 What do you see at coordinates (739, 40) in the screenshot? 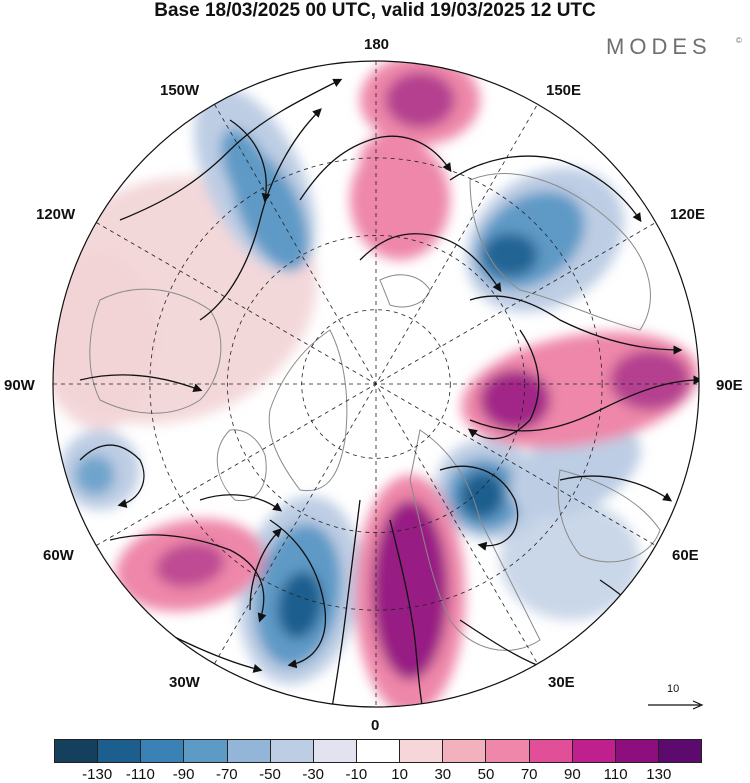
I see `copyright-mark: ©` at bounding box center [739, 40].